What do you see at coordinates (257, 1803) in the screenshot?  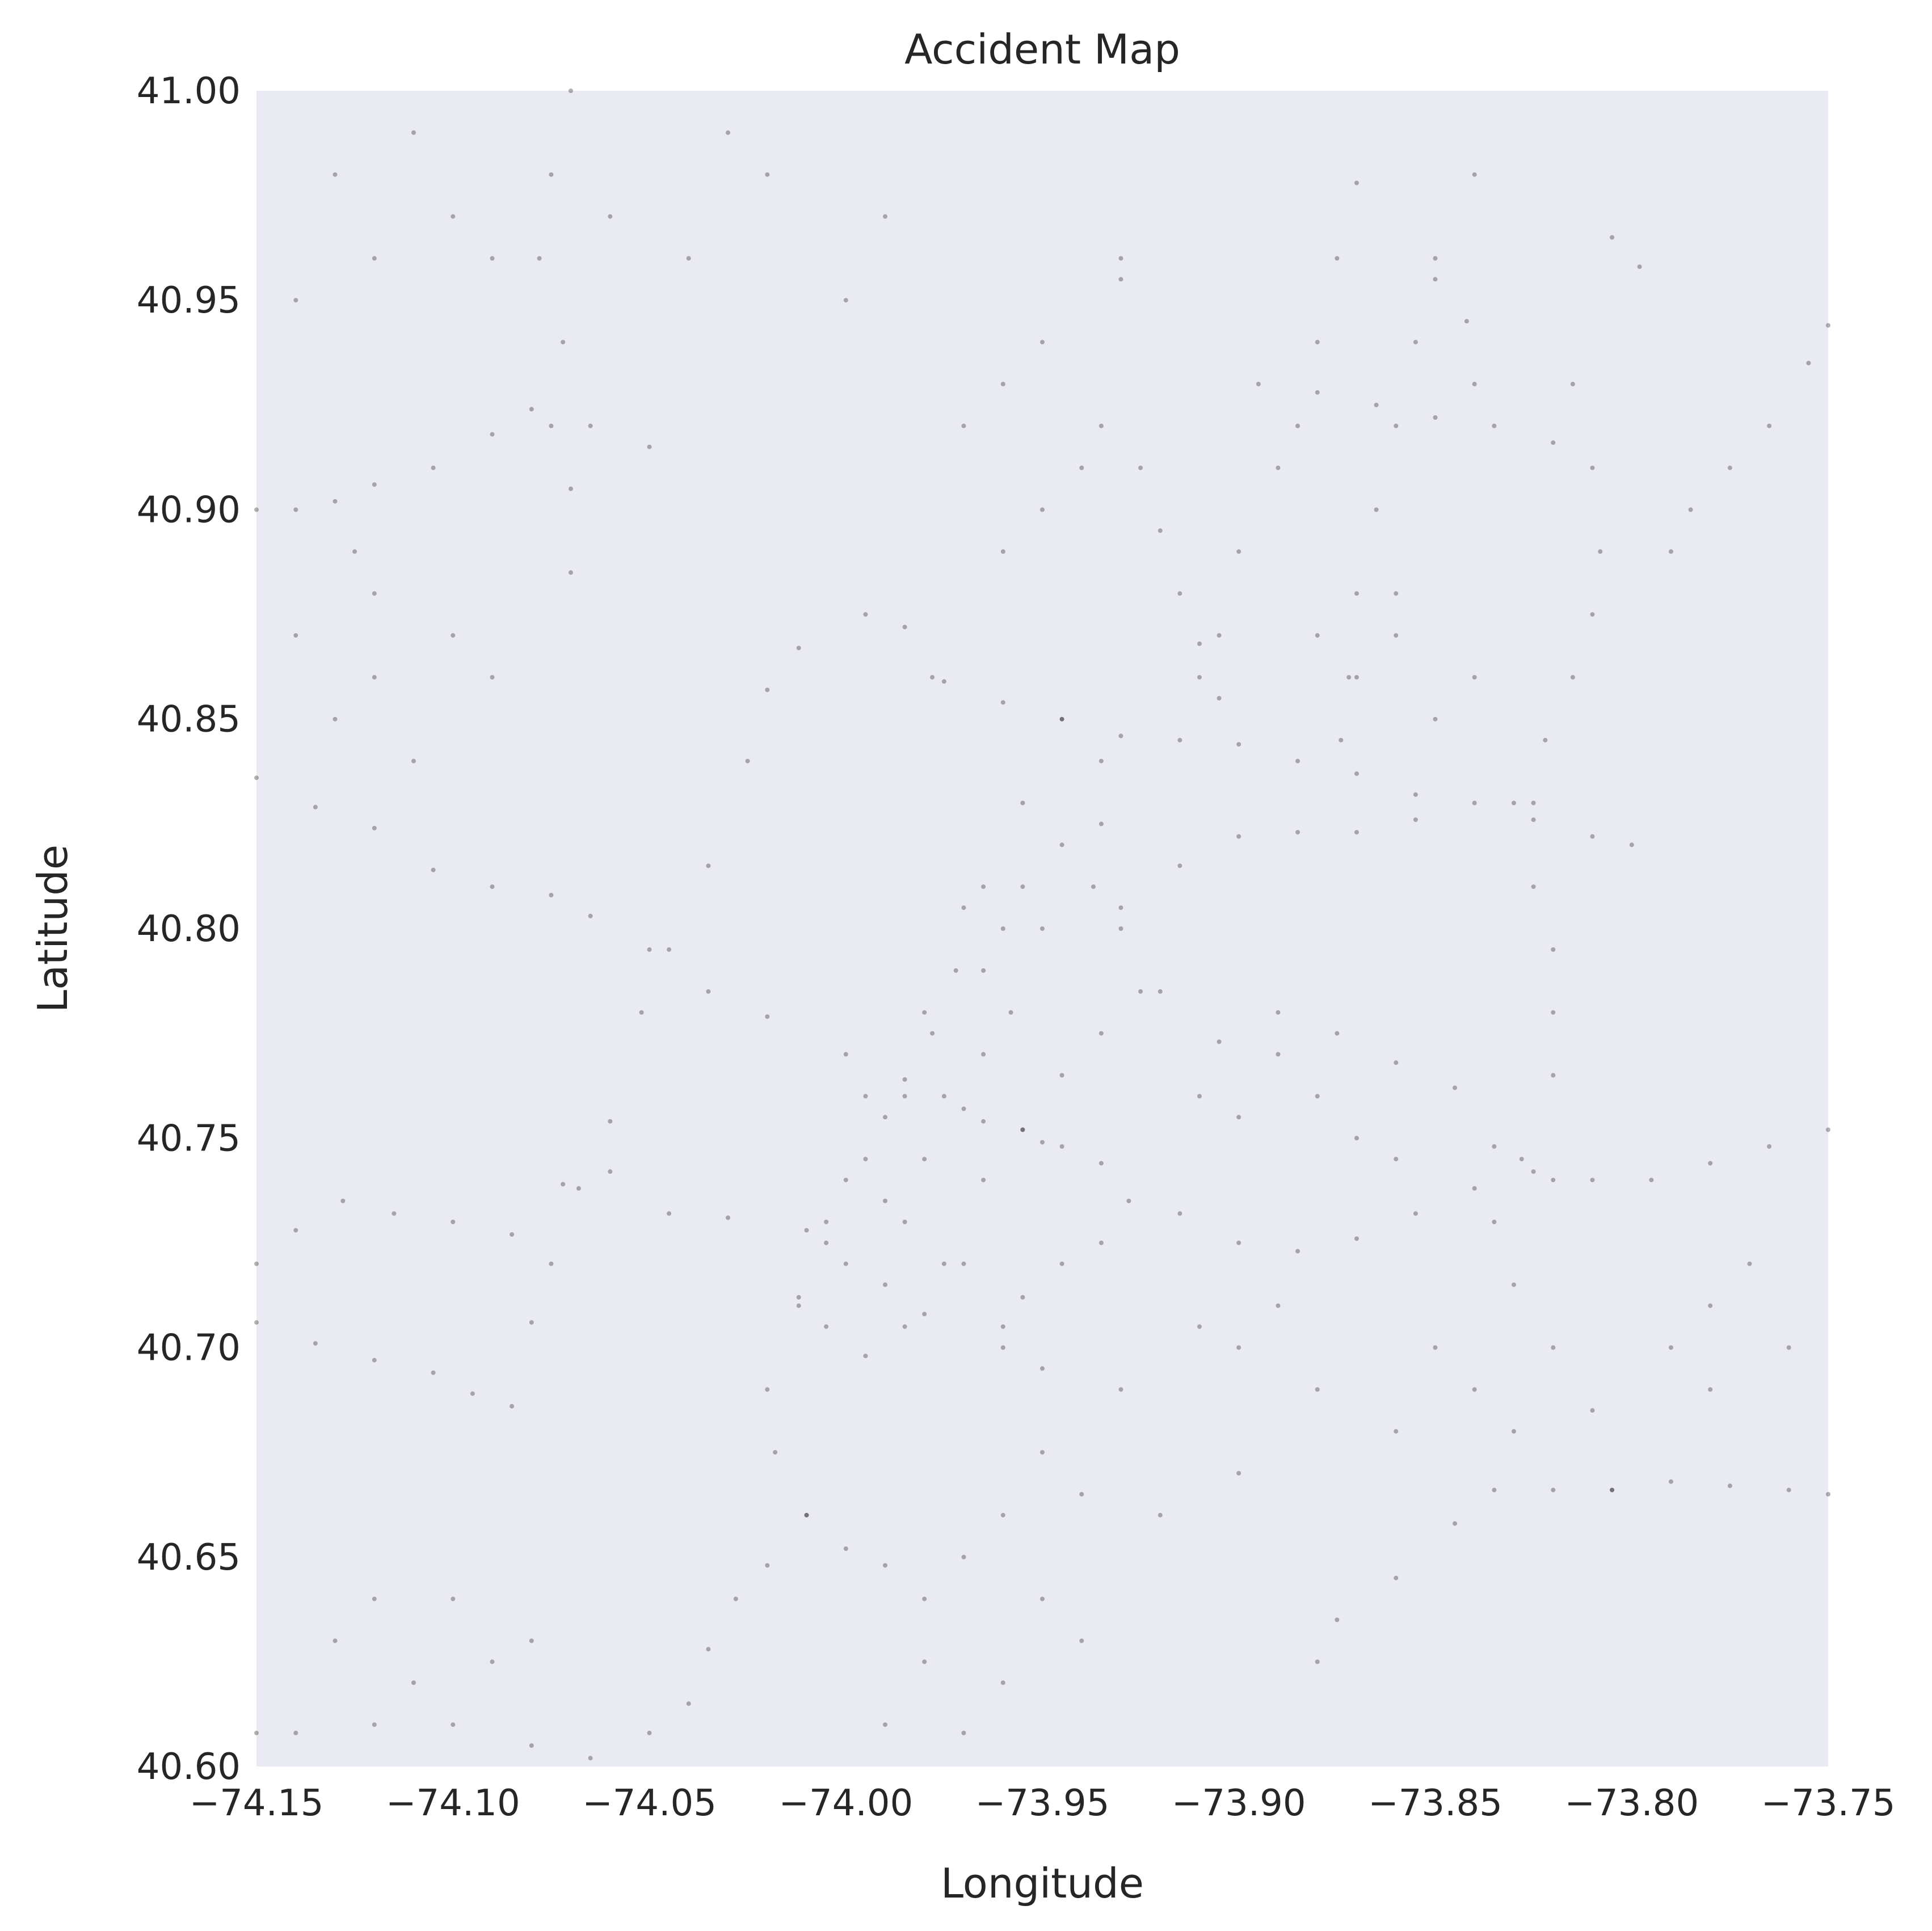 I see `x-tick-label: −74.15` at bounding box center [257, 1803].